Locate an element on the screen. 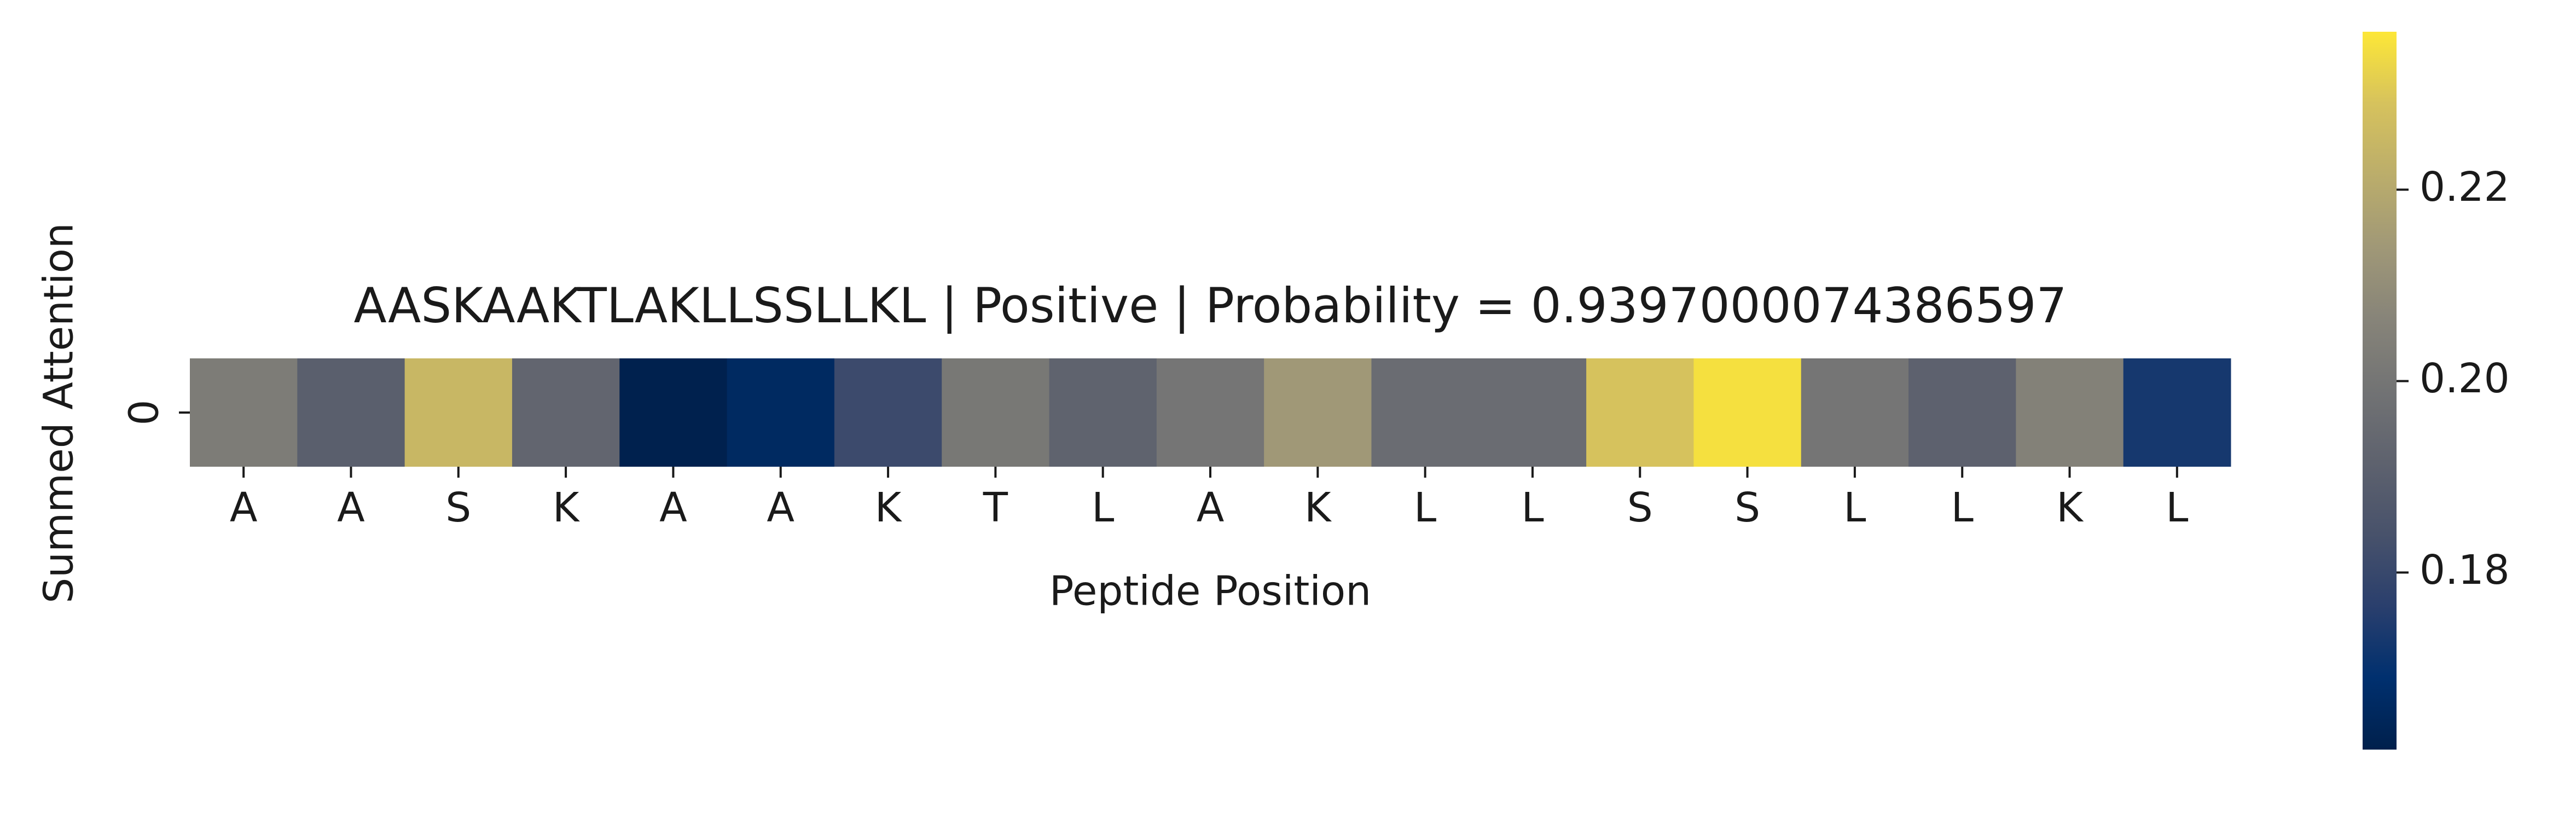  y-axis-label: Summed Attention is located at coordinates (60, 413).